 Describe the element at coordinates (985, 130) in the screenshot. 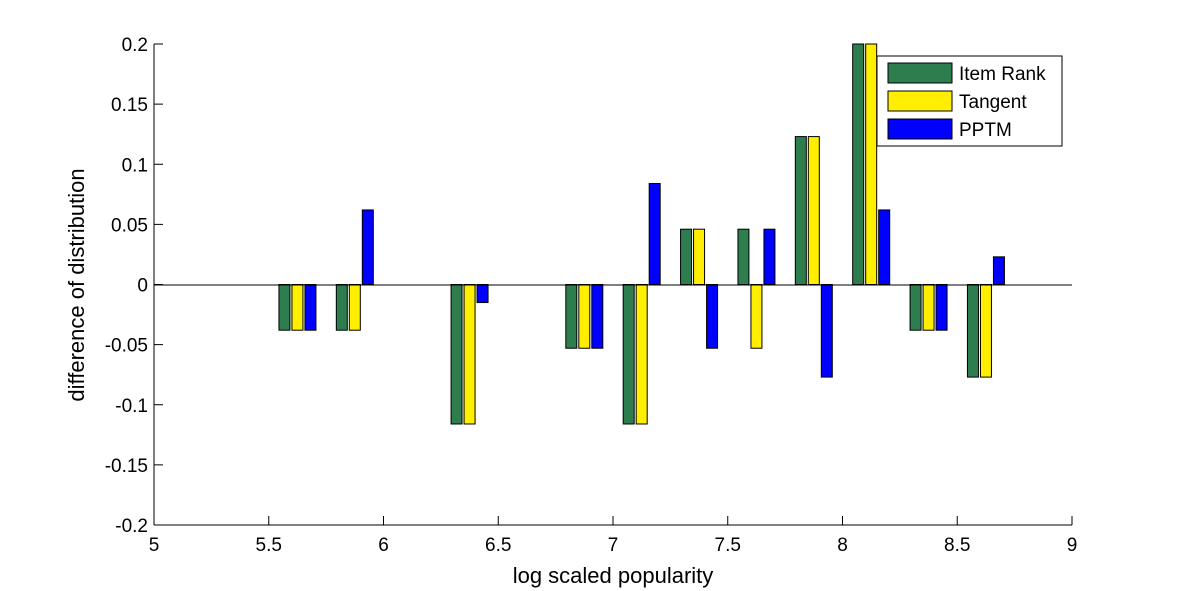

I see `legend-label-2: PPTM` at that location.